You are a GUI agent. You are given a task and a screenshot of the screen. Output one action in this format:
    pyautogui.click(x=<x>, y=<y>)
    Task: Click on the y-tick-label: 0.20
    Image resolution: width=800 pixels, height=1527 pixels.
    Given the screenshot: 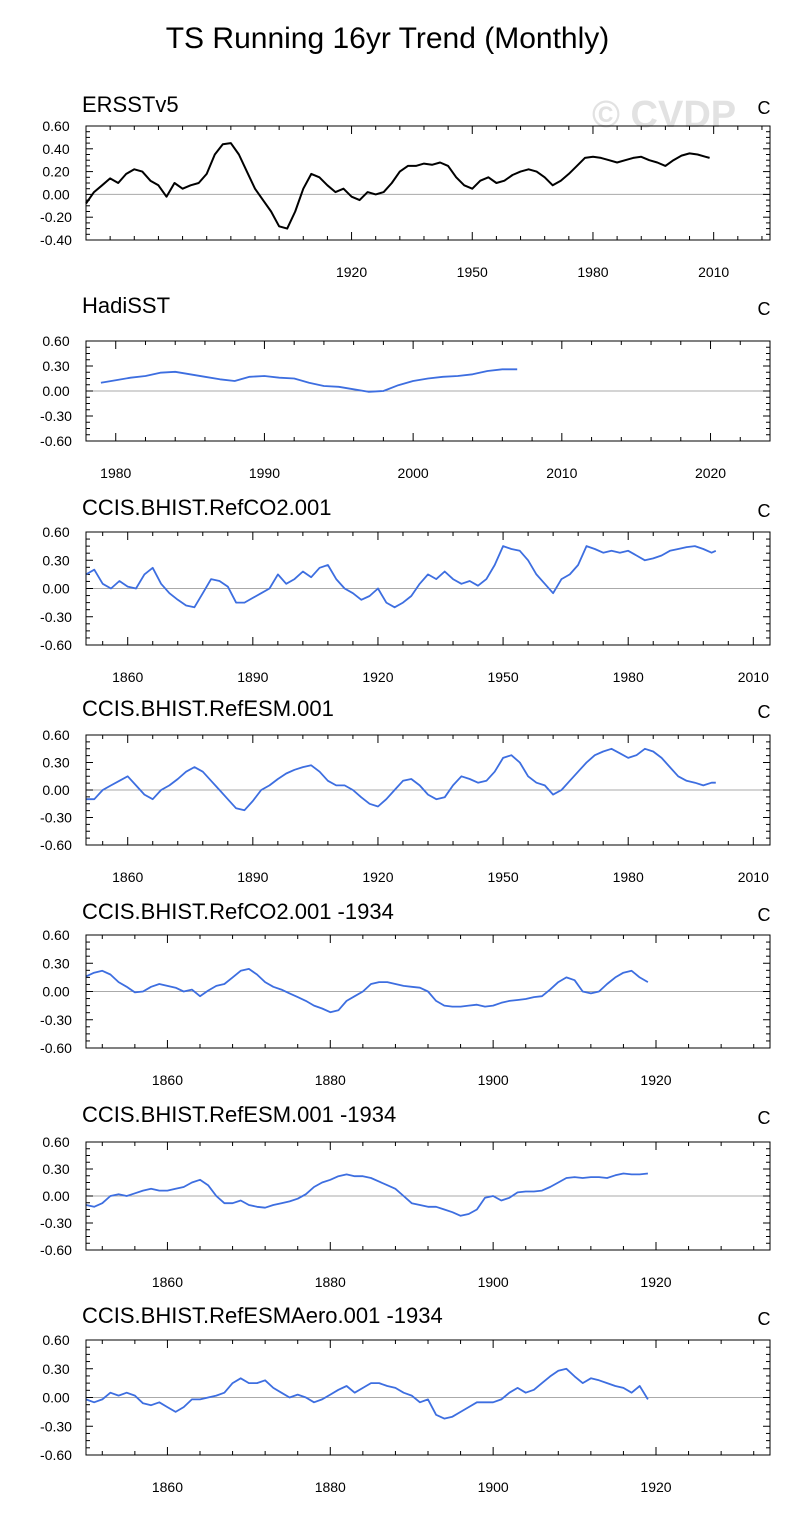 What is the action you would take?
    pyautogui.click(x=55, y=172)
    